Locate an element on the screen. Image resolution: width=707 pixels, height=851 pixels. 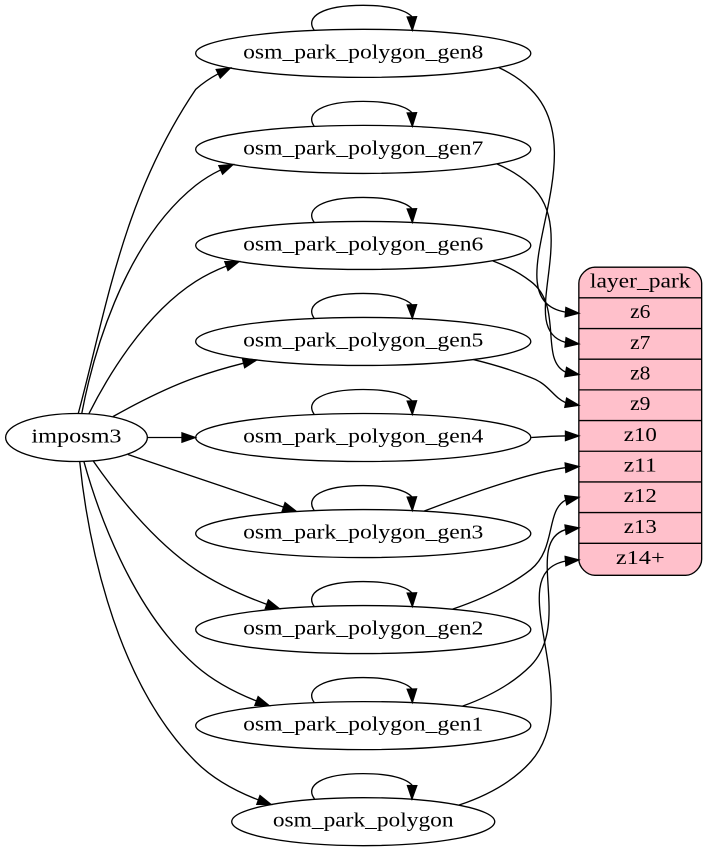
svg-text: z12 is located at coordinates (640, 496).